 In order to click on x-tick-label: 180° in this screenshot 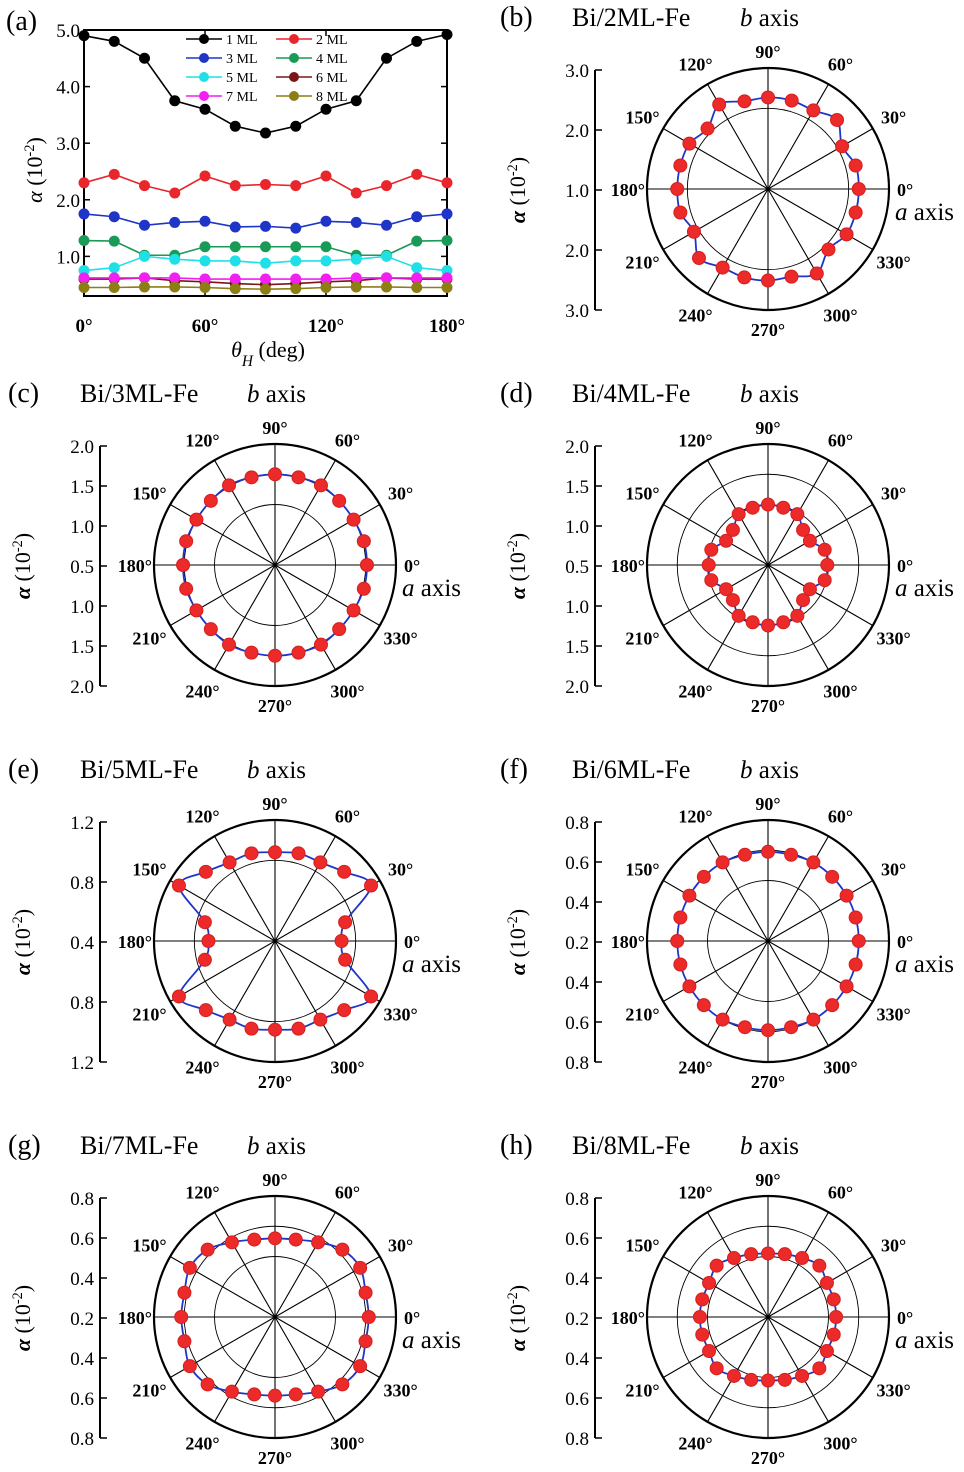, I will do `click(447, 326)`.